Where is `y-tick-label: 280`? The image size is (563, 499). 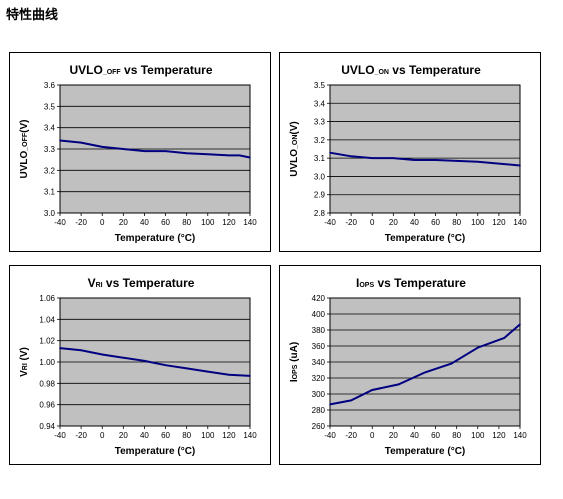
y-tick-label: 280 is located at coordinates (319, 410).